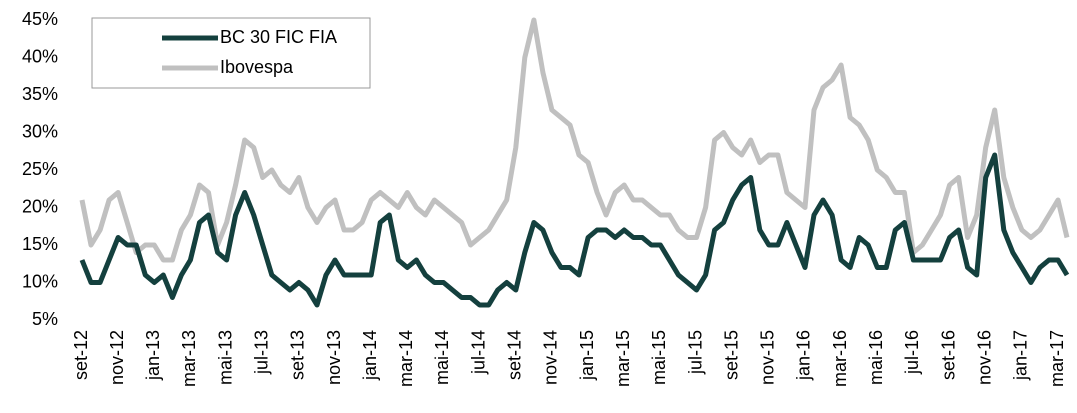 The width and height of the screenshot is (1077, 413). Describe the element at coordinates (478, 352) in the screenshot. I see `x-tick-label: jul-14` at that location.